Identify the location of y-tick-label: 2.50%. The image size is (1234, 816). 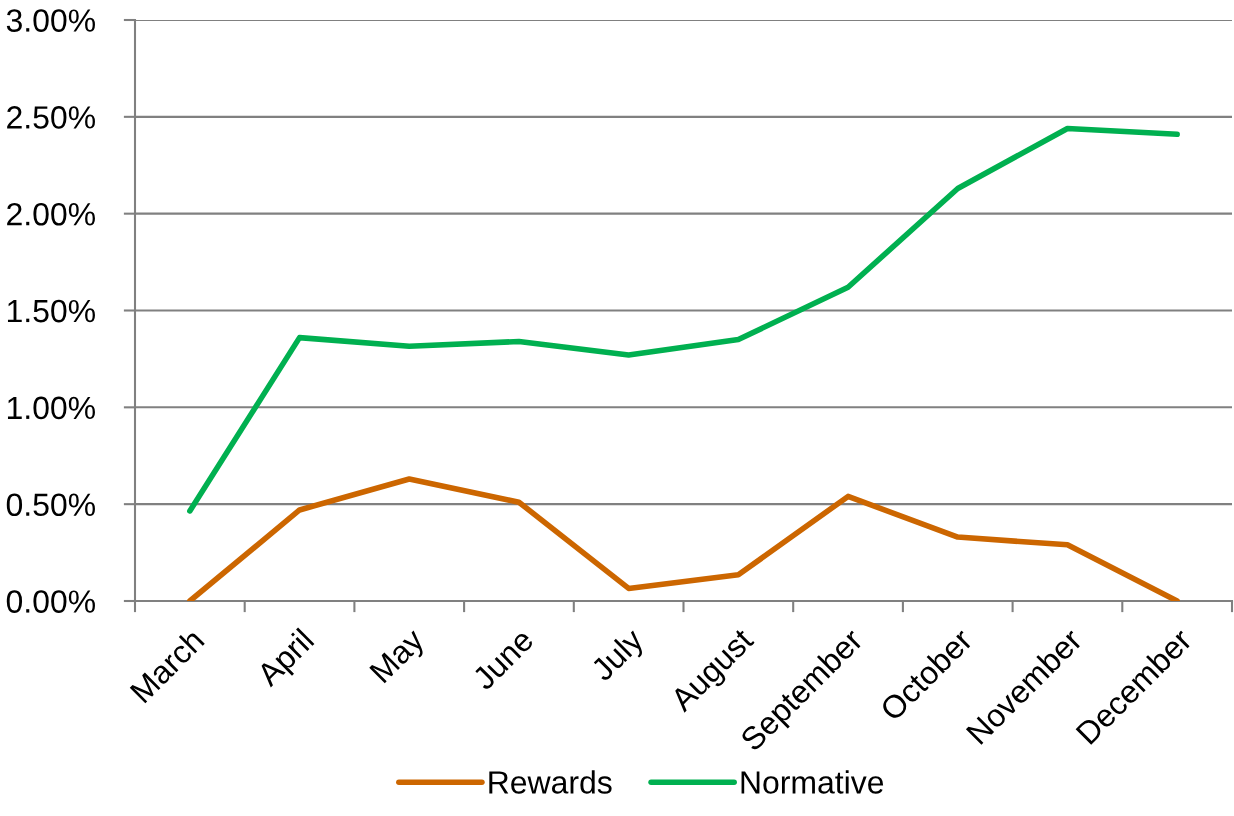
(51, 117).